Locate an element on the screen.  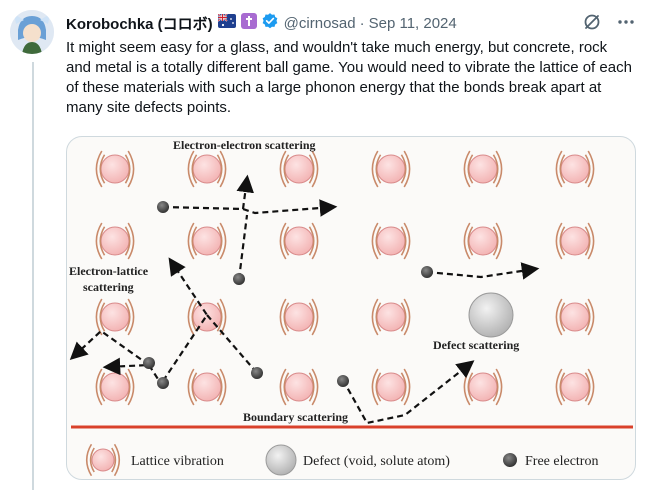
cross-badge-icon is located at coordinates (248, 23).